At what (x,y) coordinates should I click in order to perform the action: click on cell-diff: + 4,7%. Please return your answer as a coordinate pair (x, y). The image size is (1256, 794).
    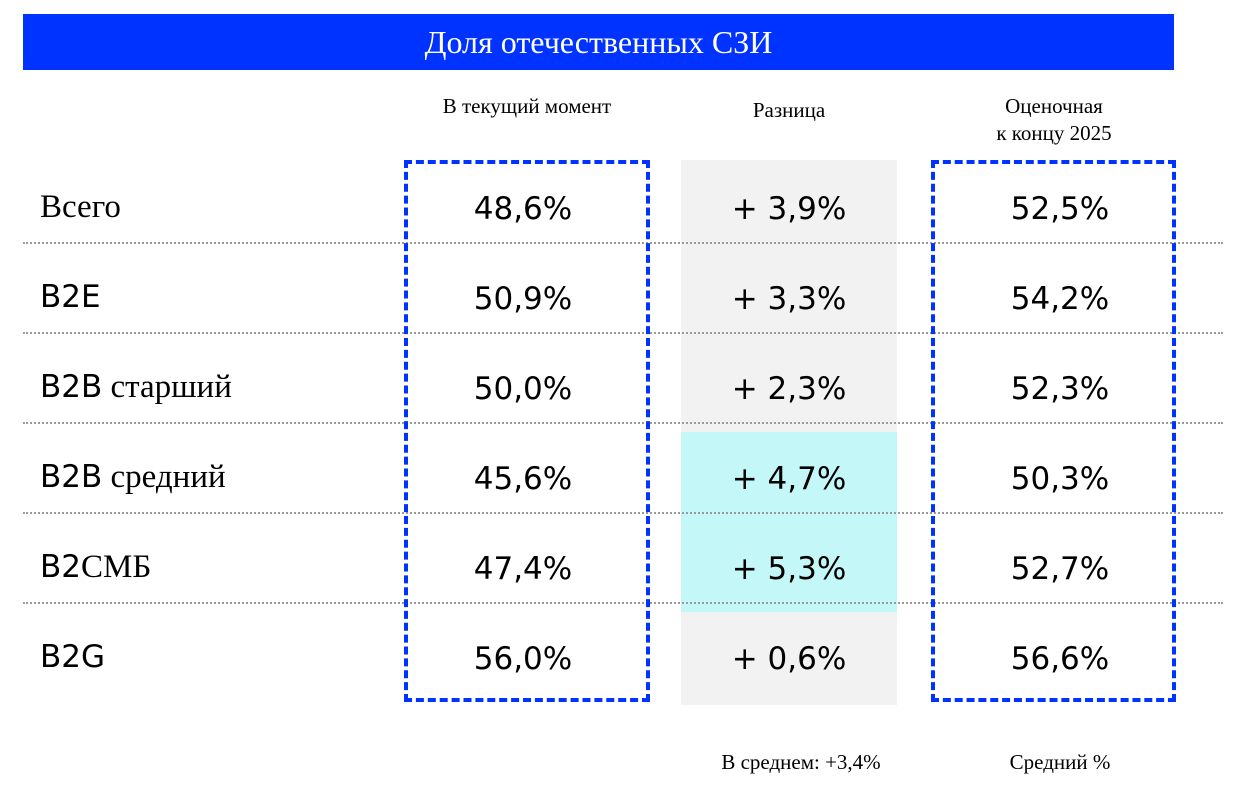
    Looking at the image, I should click on (789, 479).